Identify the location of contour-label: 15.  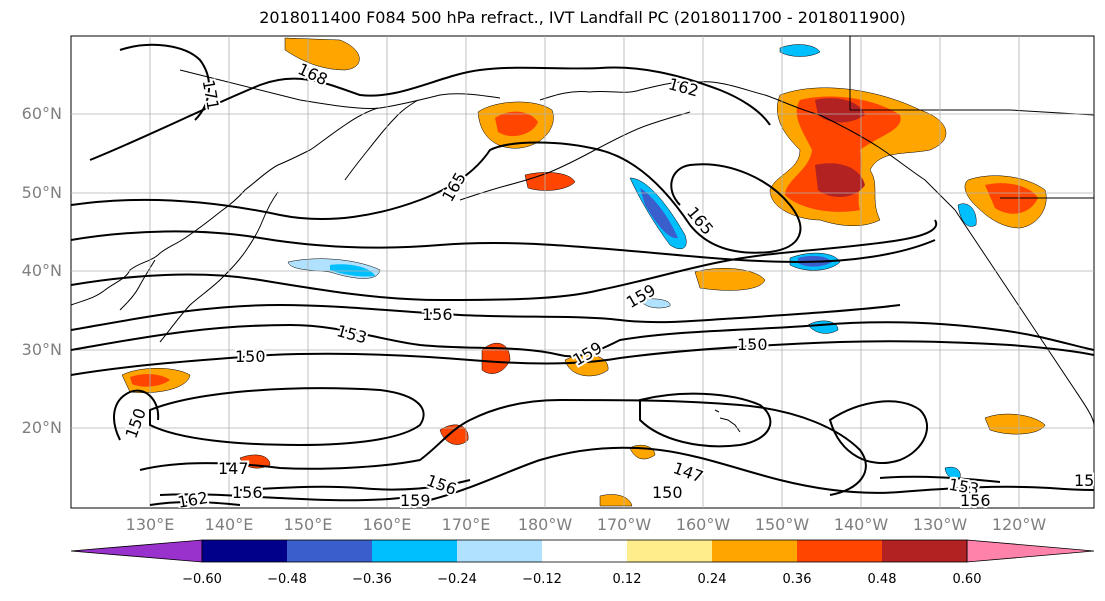
(1084, 480).